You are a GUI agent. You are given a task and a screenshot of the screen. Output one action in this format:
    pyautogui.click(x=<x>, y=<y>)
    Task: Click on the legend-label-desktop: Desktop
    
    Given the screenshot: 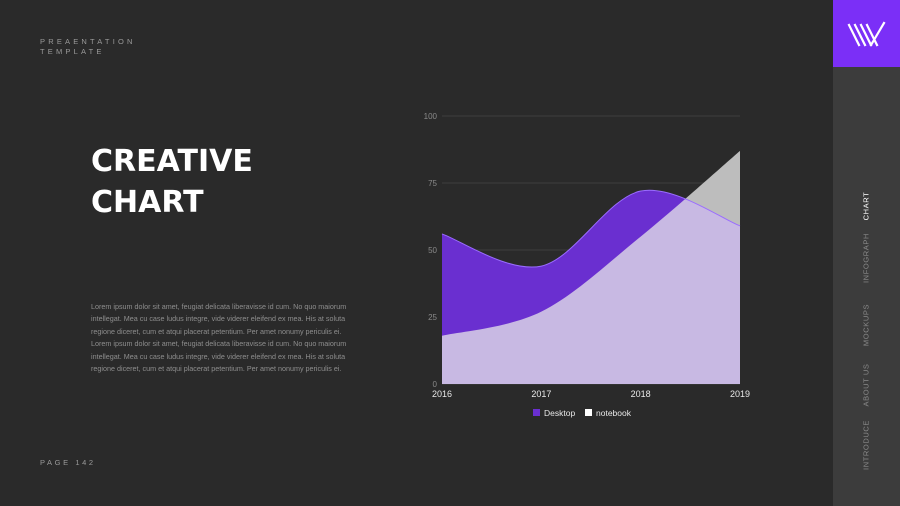 What is the action you would take?
    pyautogui.click(x=559, y=413)
    